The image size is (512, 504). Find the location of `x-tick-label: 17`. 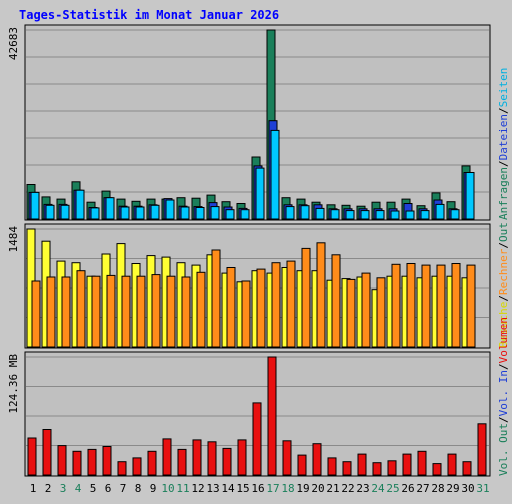

x-tick-label: 17 is located at coordinates (272, 488).